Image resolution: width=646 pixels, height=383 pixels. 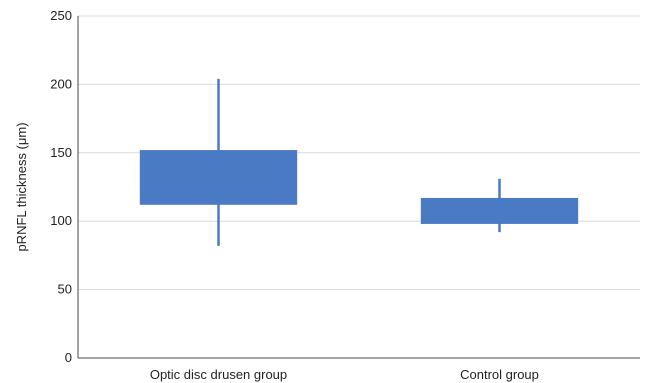 What do you see at coordinates (65, 289) in the screenshot?
I see `y-tick-label: 50` at bounding box center [65, 289].